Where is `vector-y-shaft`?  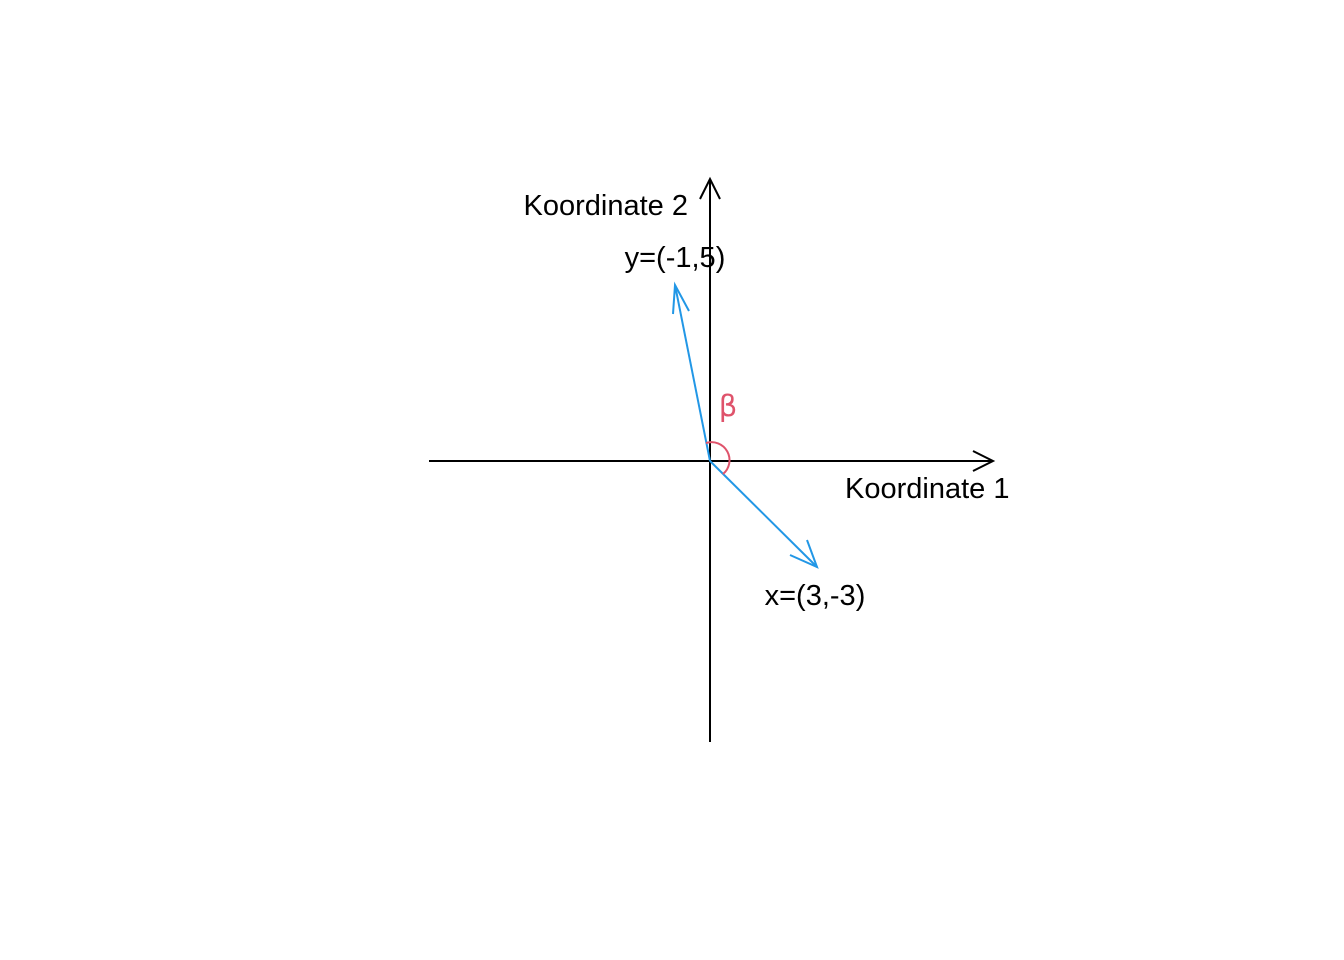
vector-y-shaft is located at coordinates (692, 373).